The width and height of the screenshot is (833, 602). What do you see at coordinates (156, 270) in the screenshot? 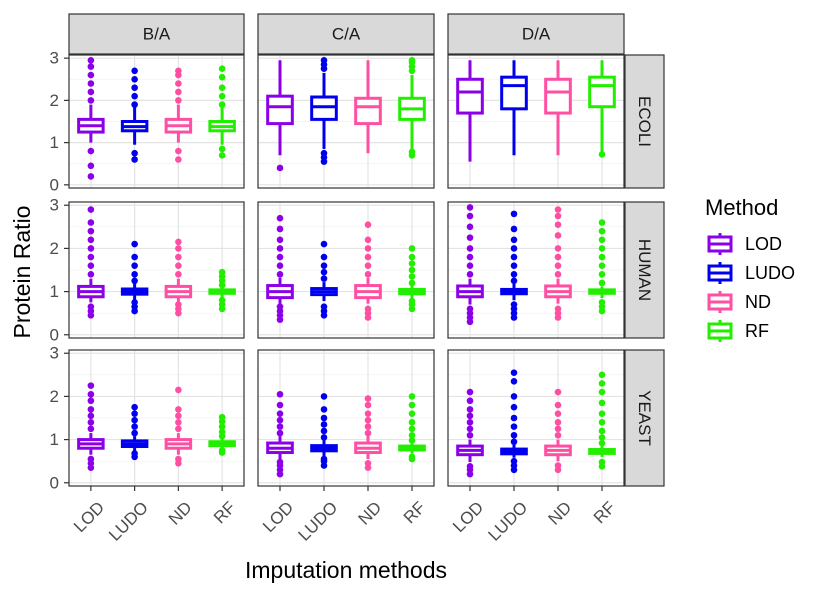
I see `panel-b-a-human` at bounding box center [156, 270].